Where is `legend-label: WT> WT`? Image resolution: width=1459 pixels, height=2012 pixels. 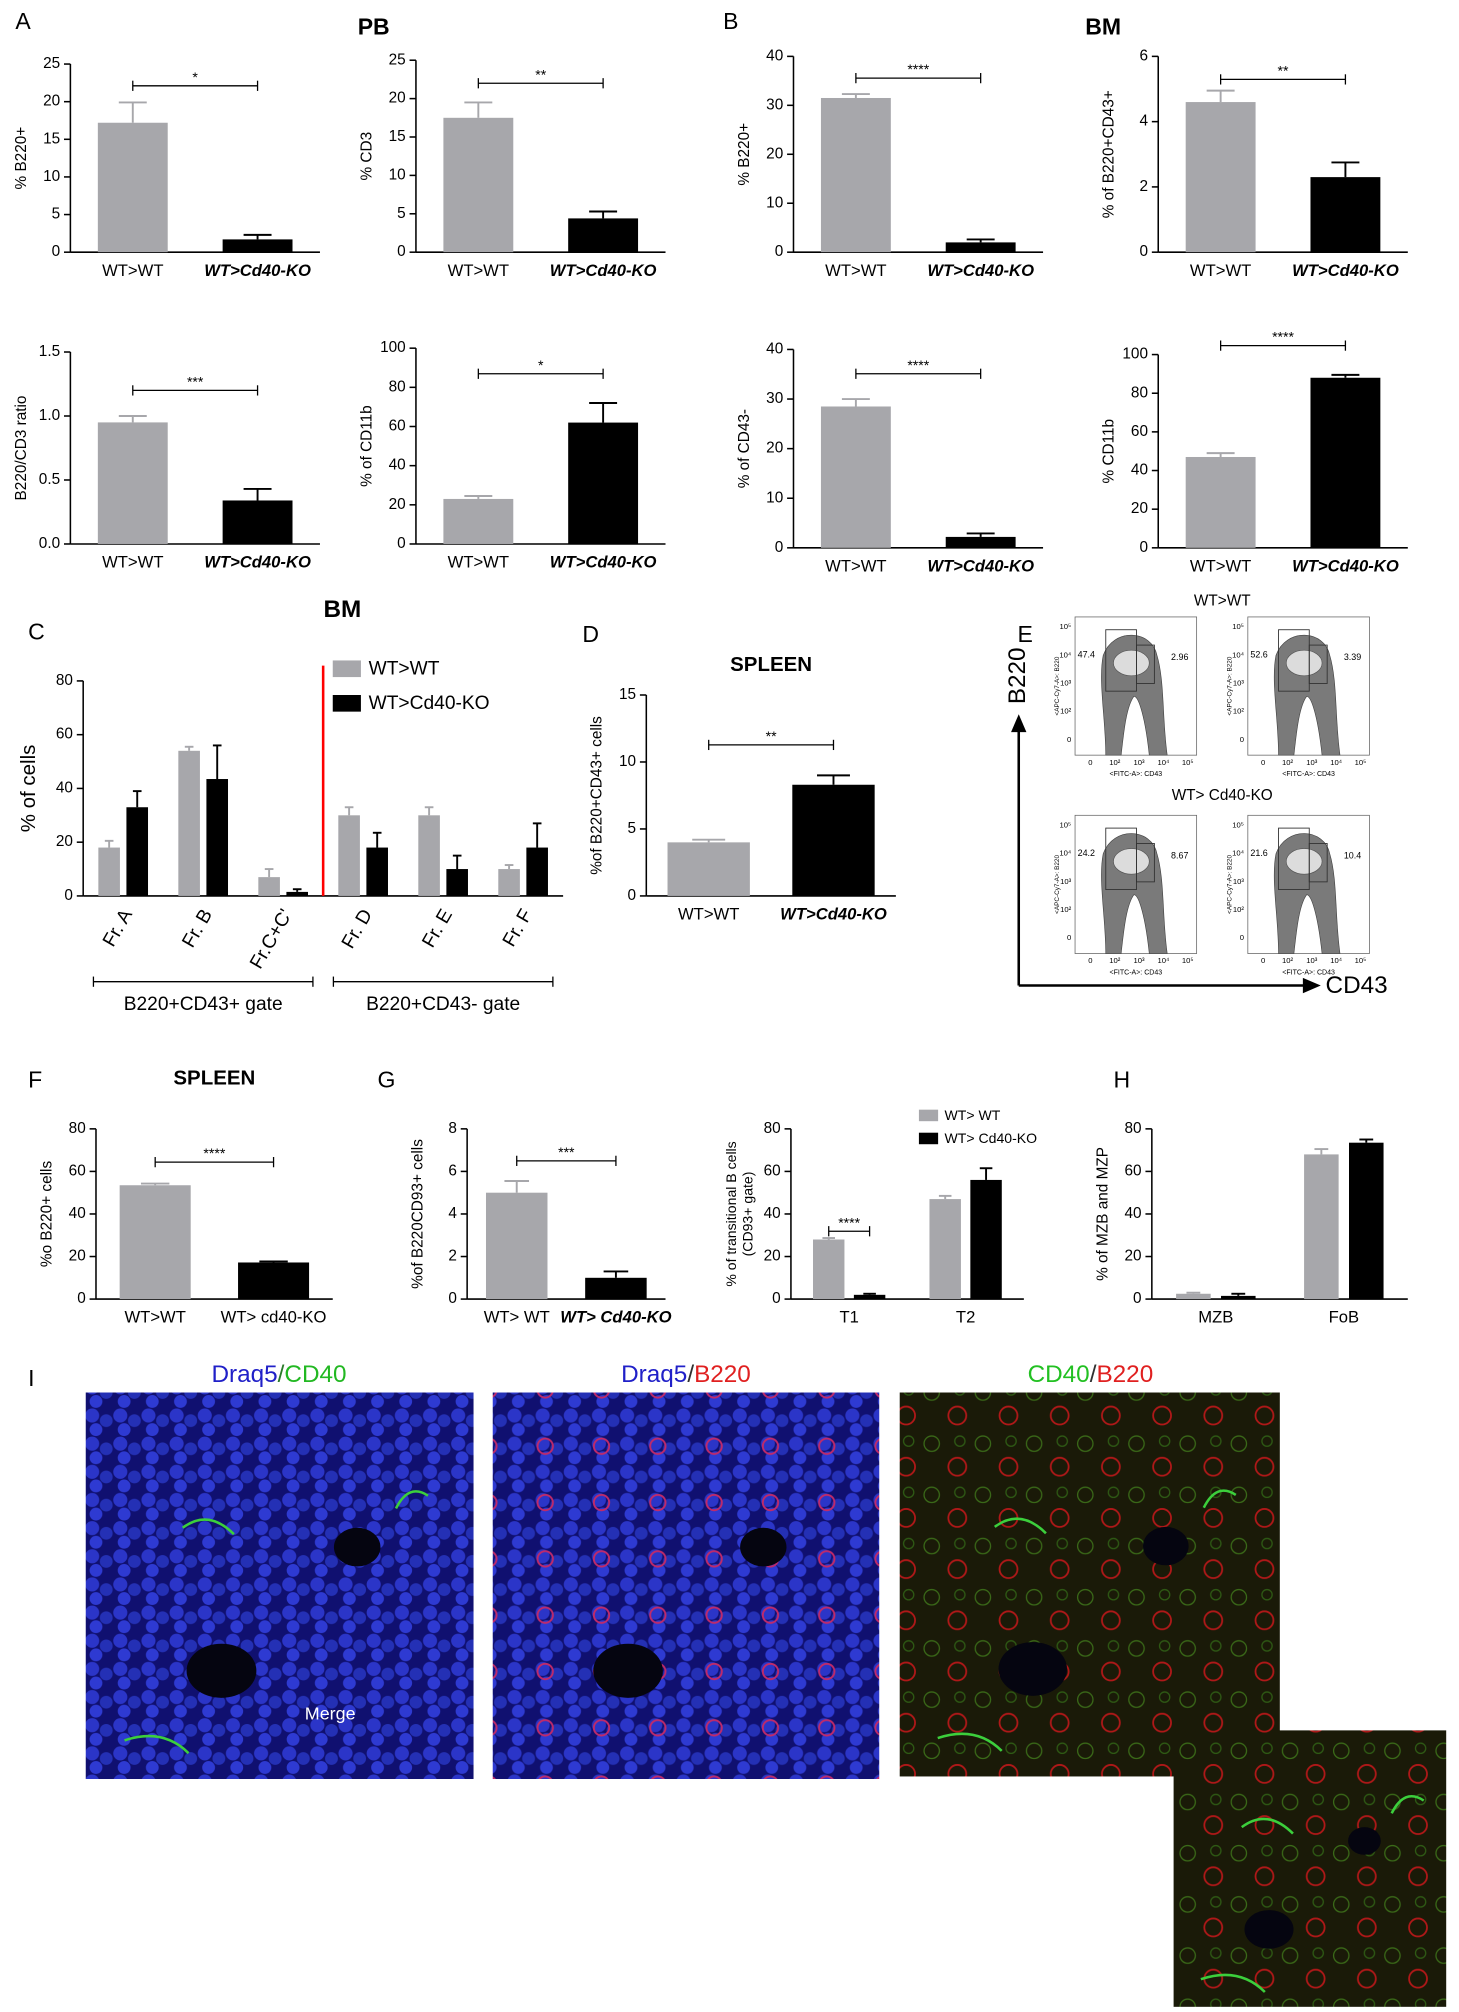 legend-label: WT> WT is located at coordinates (973, 1115).